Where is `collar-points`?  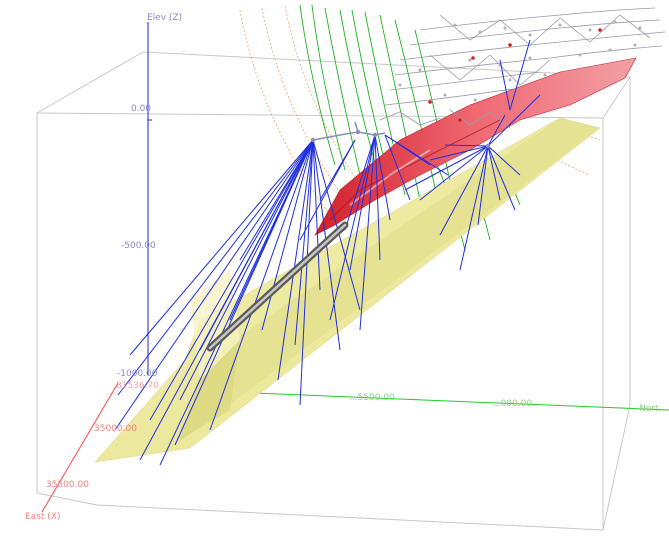
collar-points is located at coordinates (400, 139).